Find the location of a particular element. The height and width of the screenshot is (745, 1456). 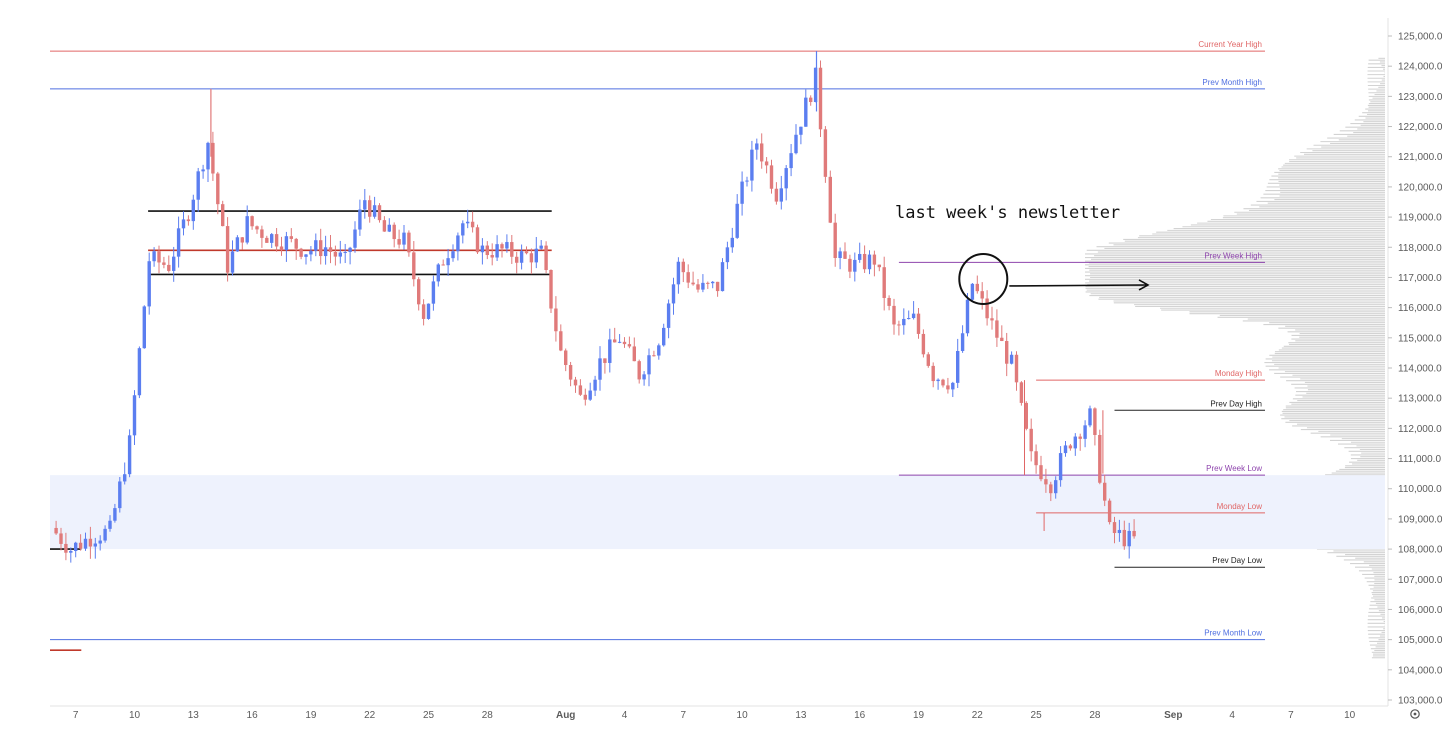

y-tick-label: 124,000.0 is located at coordinates (1420, 67).